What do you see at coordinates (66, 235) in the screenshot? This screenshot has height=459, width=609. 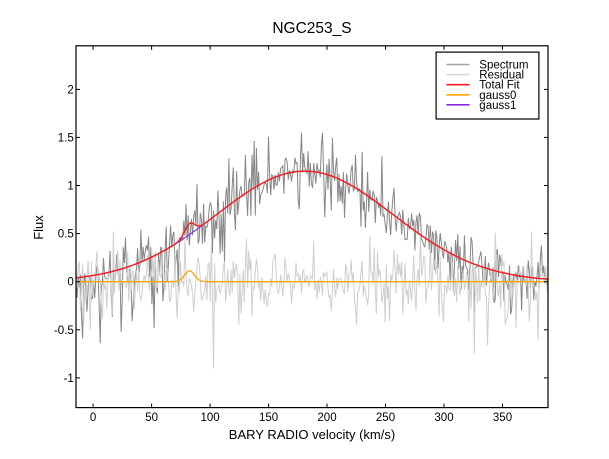 I see `svg-text: 0.5` at bounding box center [66, 235].